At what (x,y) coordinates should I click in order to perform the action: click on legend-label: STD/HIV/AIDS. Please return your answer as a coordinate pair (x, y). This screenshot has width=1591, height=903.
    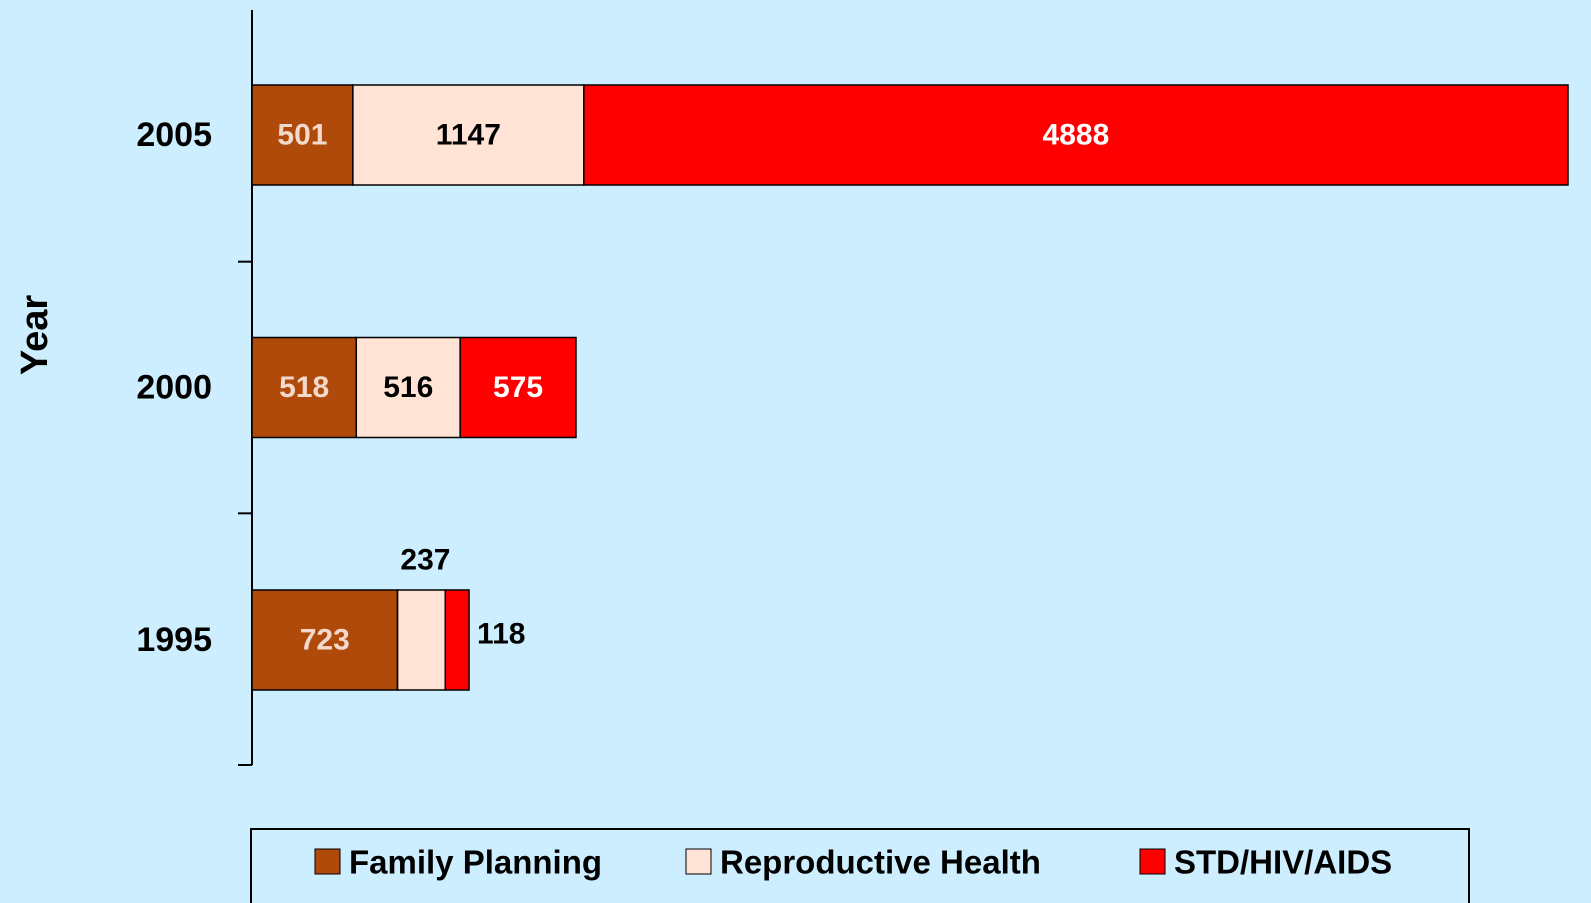
    Looking at the image, I should click on (1283, 862).